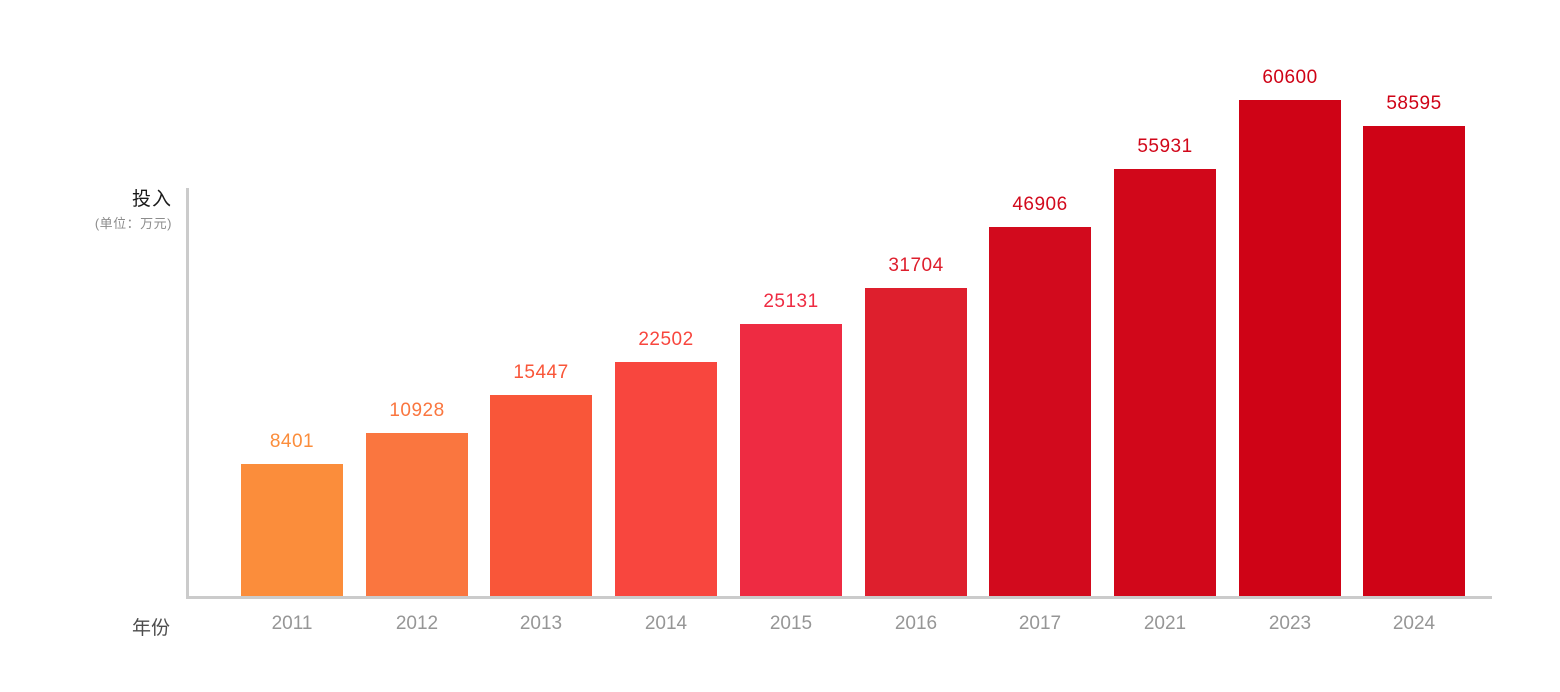 Image resolution: width=1560 pixels, height=692 pixels. I want to click on y-axis-line, so click(187, 393).